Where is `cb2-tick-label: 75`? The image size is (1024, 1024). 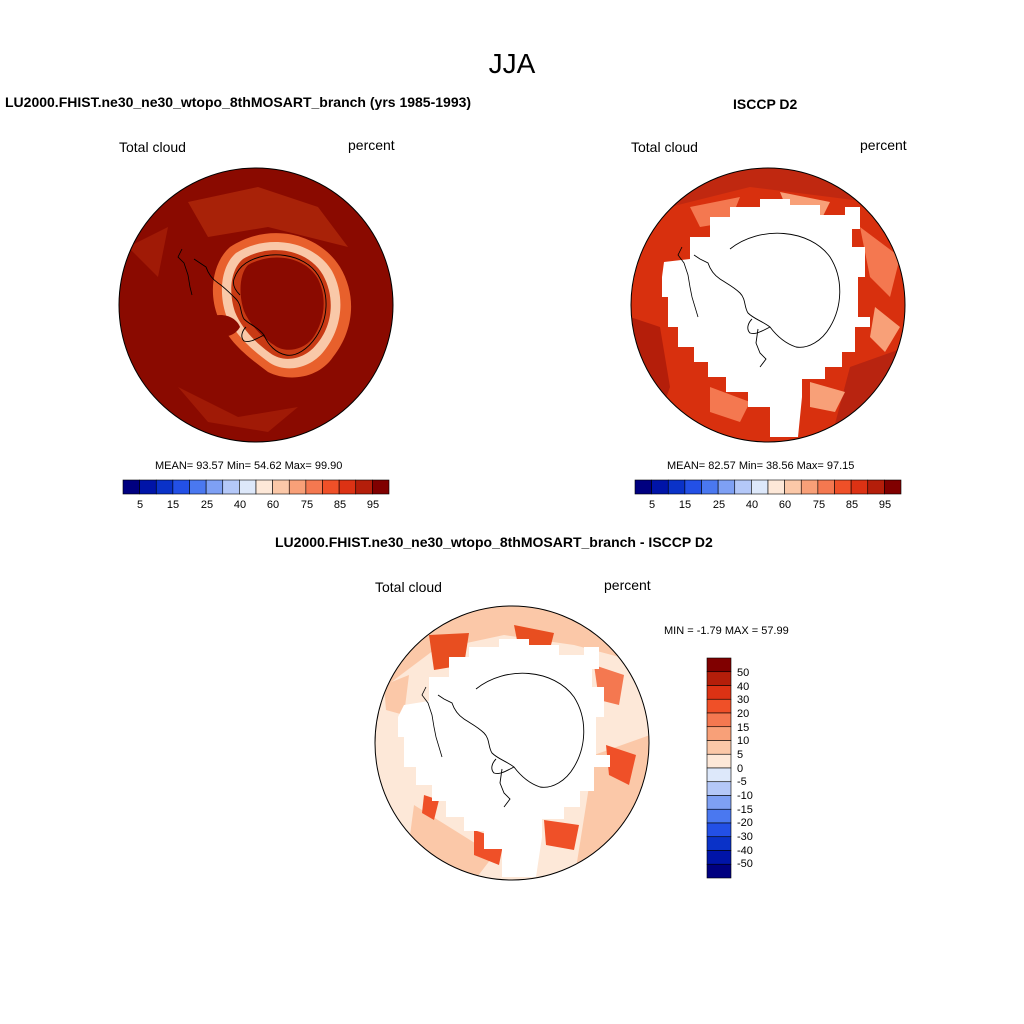 cb2-tick-label: 75 is located at coordinates (819, 505).